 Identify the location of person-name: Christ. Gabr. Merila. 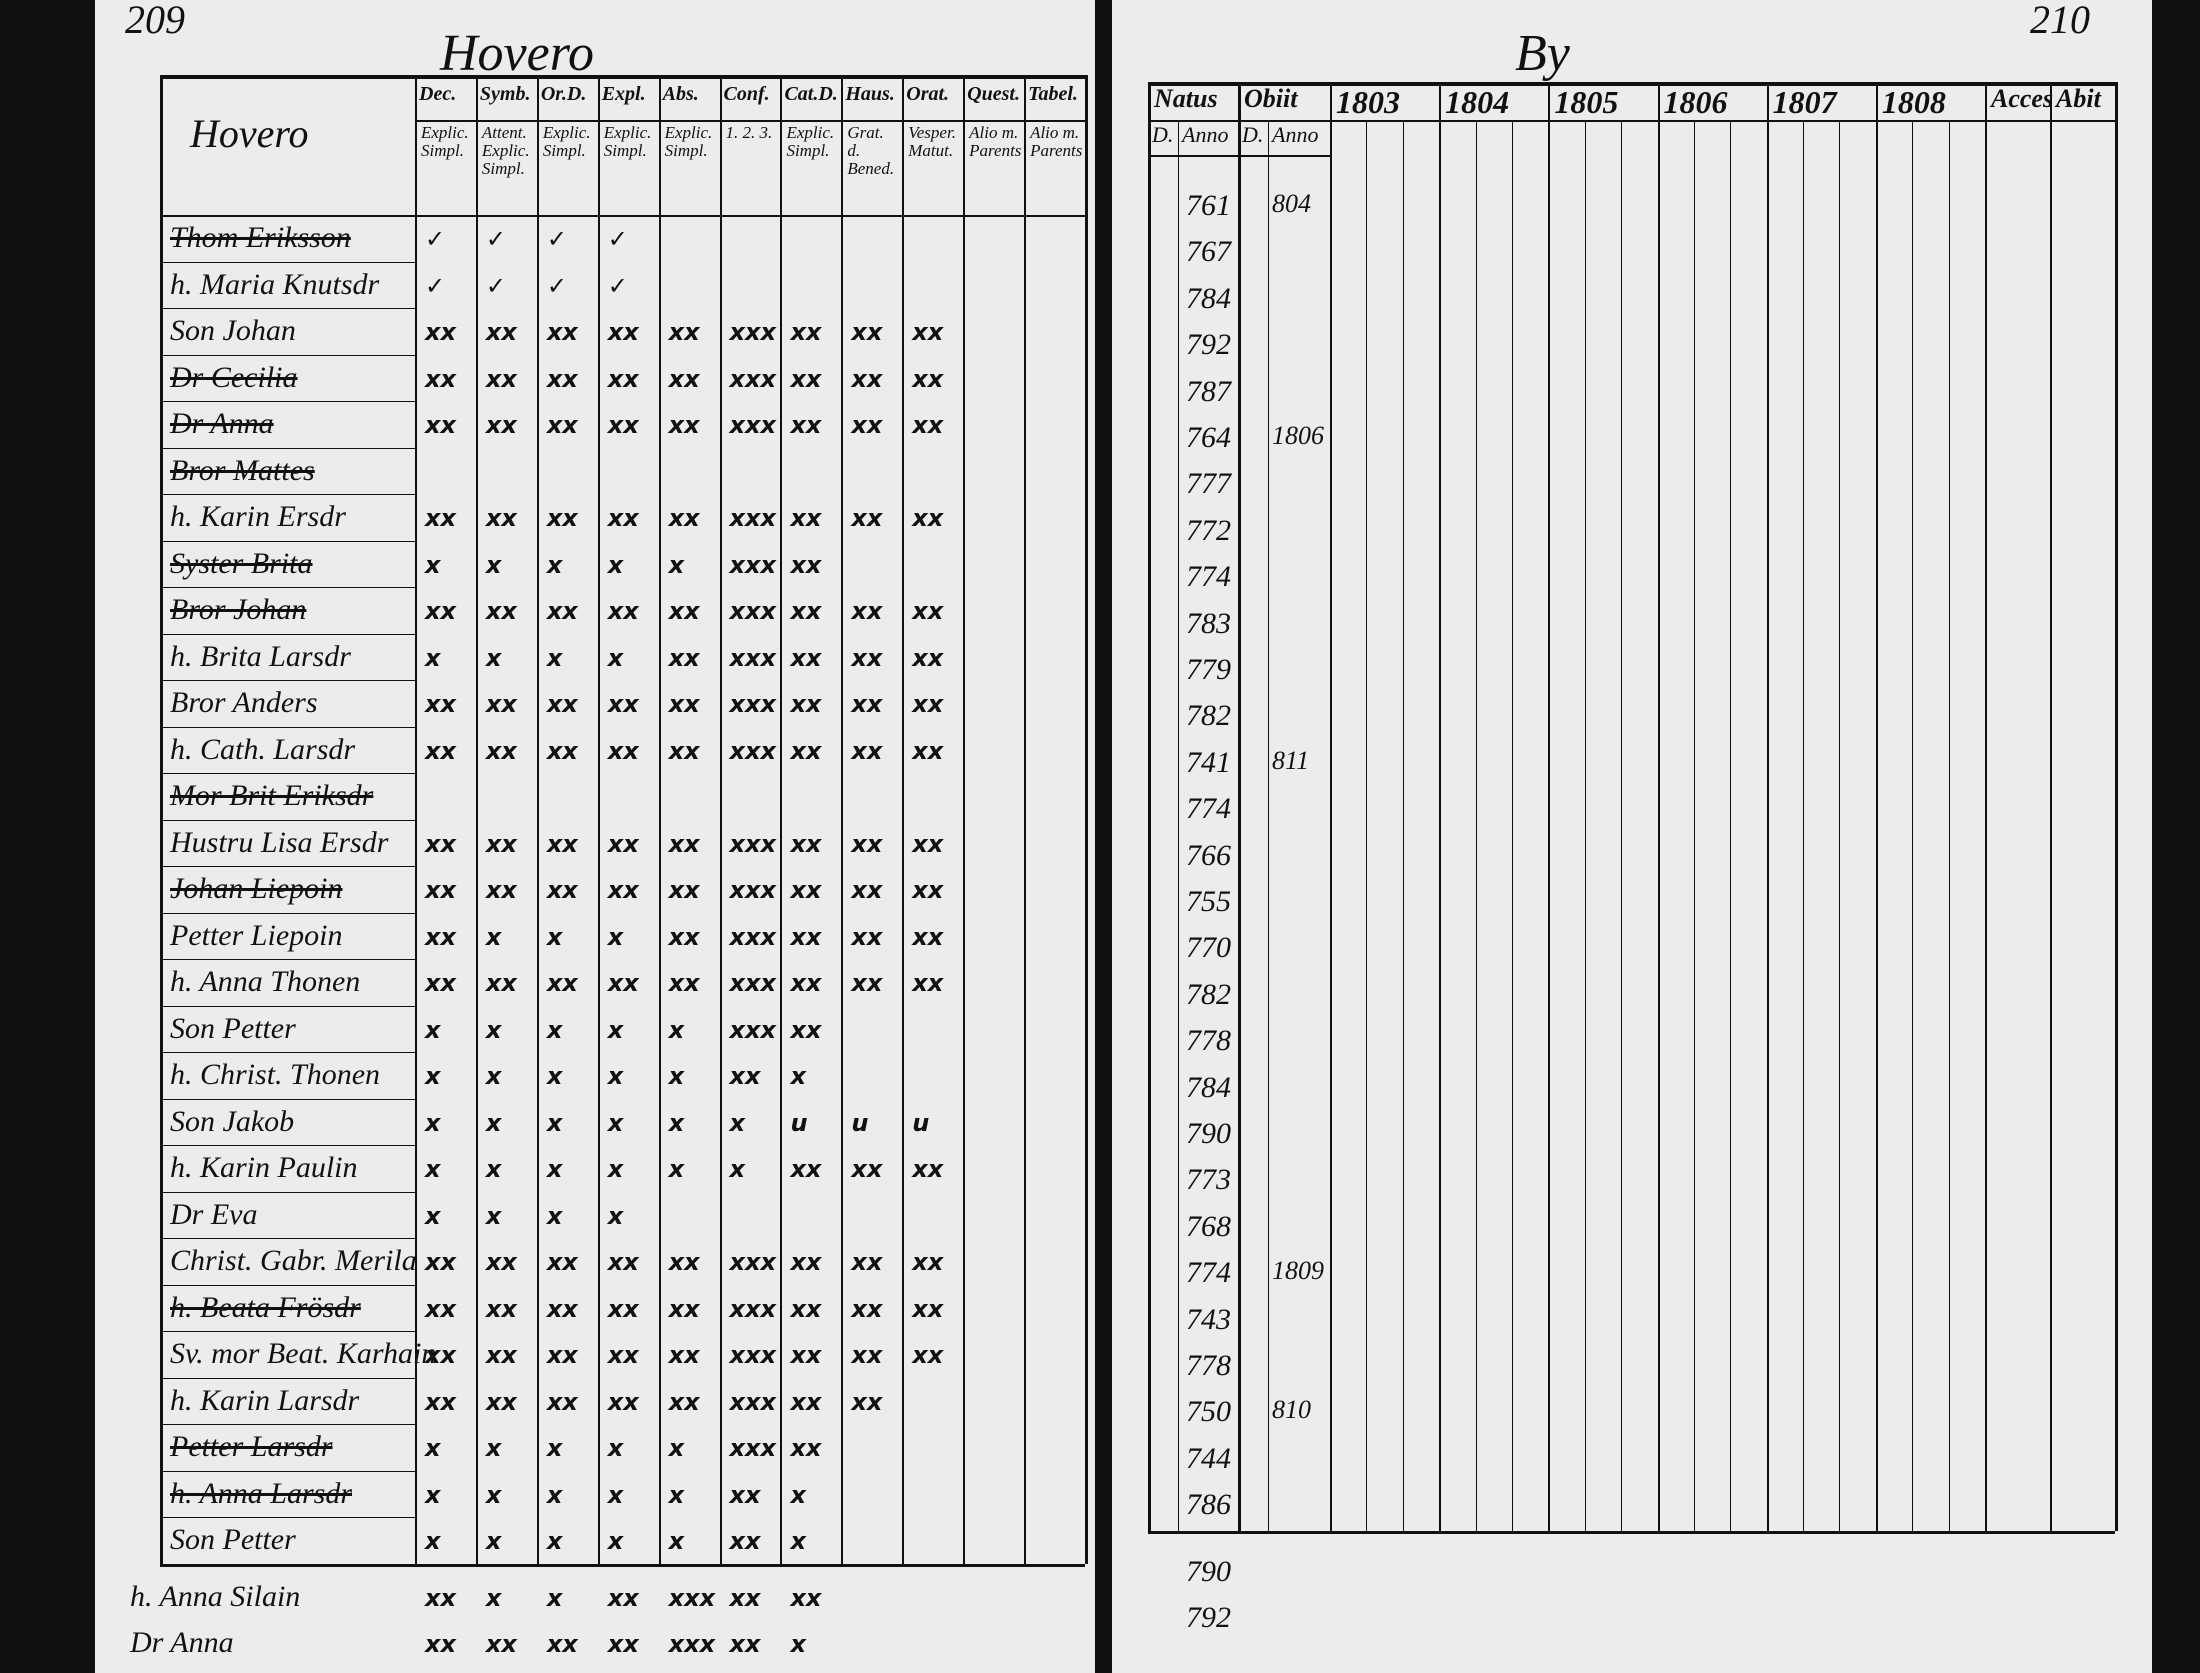
(293, 1260).